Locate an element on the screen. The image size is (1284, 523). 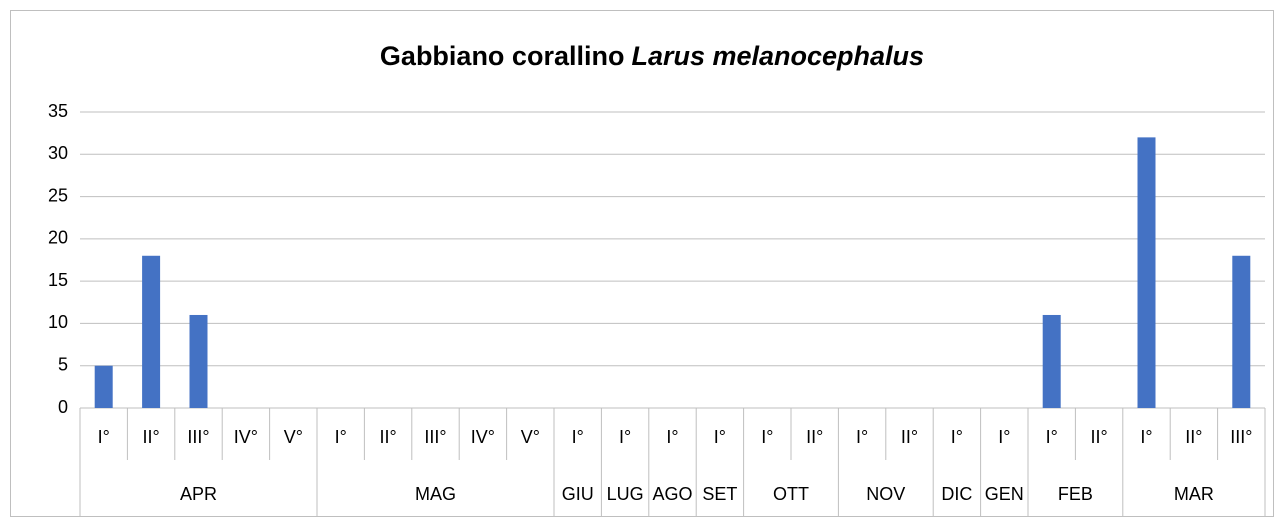
group-label: DIC is located at coordinates (956, 494).